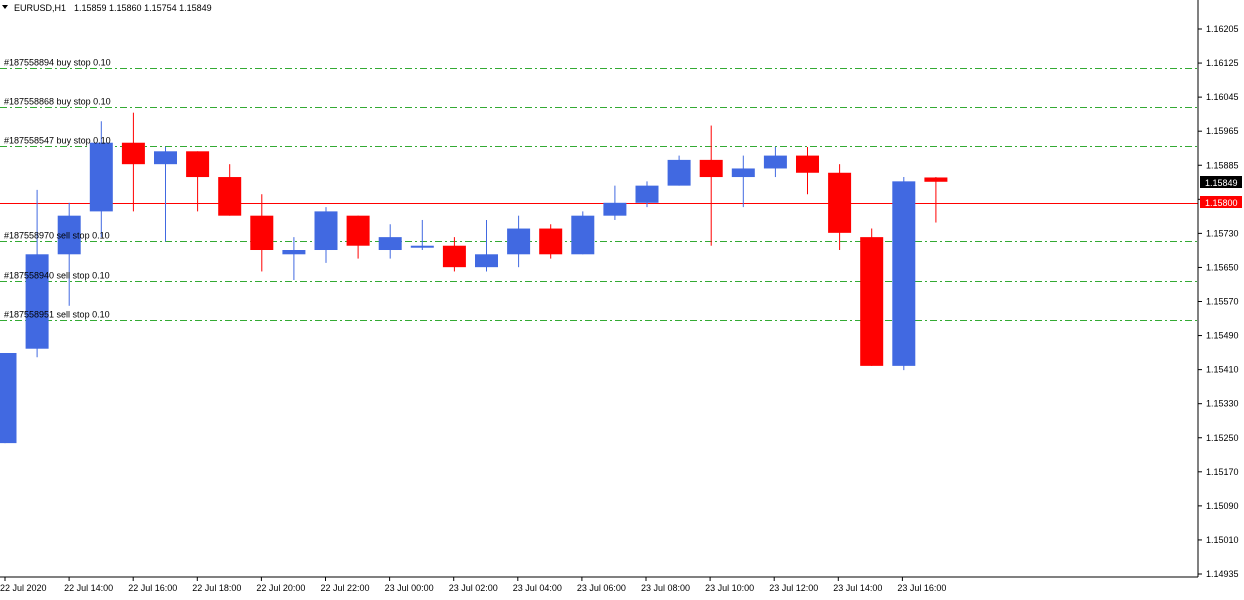 This screenshot has width=1244, height=600. I want to click on price-tick-label: 1.15250, so click(1222, 438).